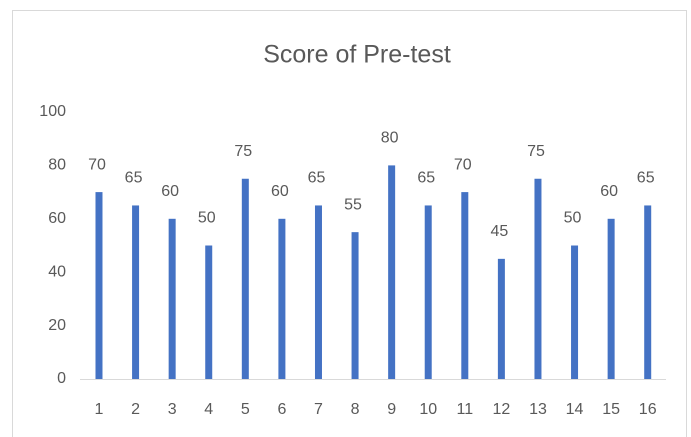  What do you see at coordinates (391, 409) in the screenshot?
I see `x-tick-label: 9` at bounding box center [391, 409].